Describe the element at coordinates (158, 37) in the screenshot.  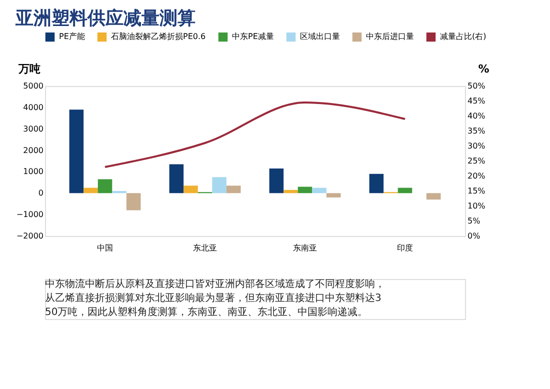
I see `legend-label: 石脑油裂解乙烯折损PE0.6` at that location.